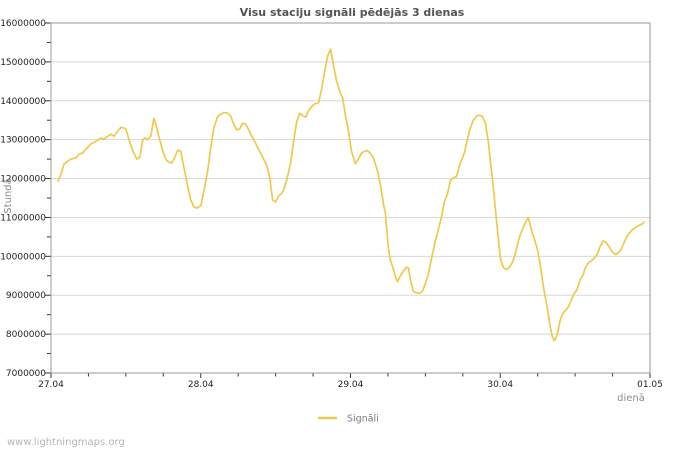  I want to click on legend: Signāli, so click(348, 419).